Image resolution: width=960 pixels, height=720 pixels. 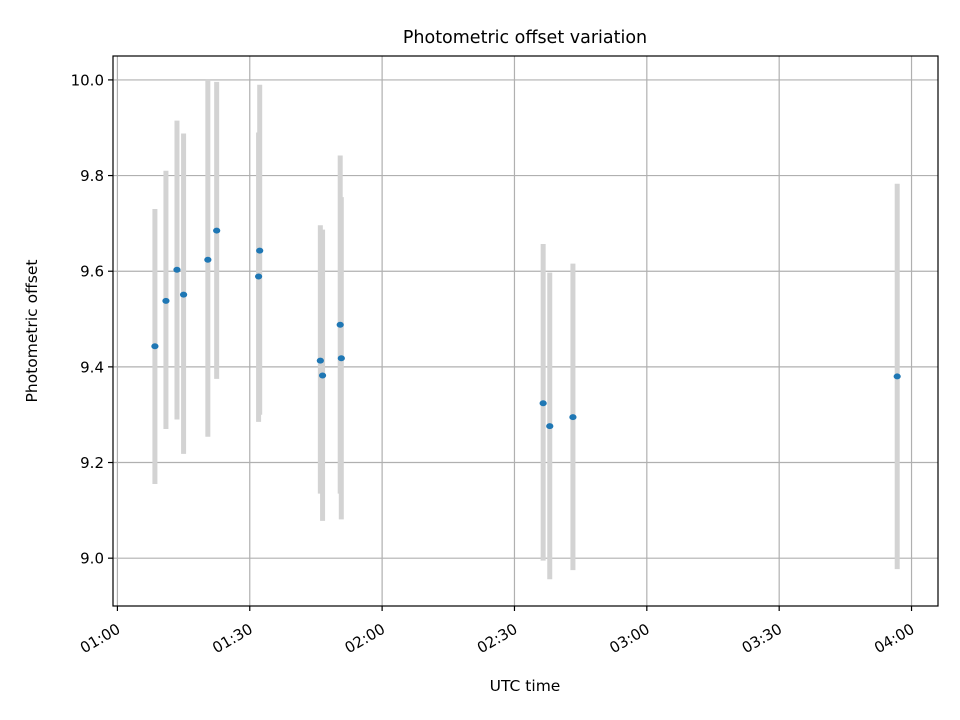 What do you see at coordinates (32, 331) in the screenshot?
I see `y-axis-label: Photometric offset` at bounding box center [32, 331].